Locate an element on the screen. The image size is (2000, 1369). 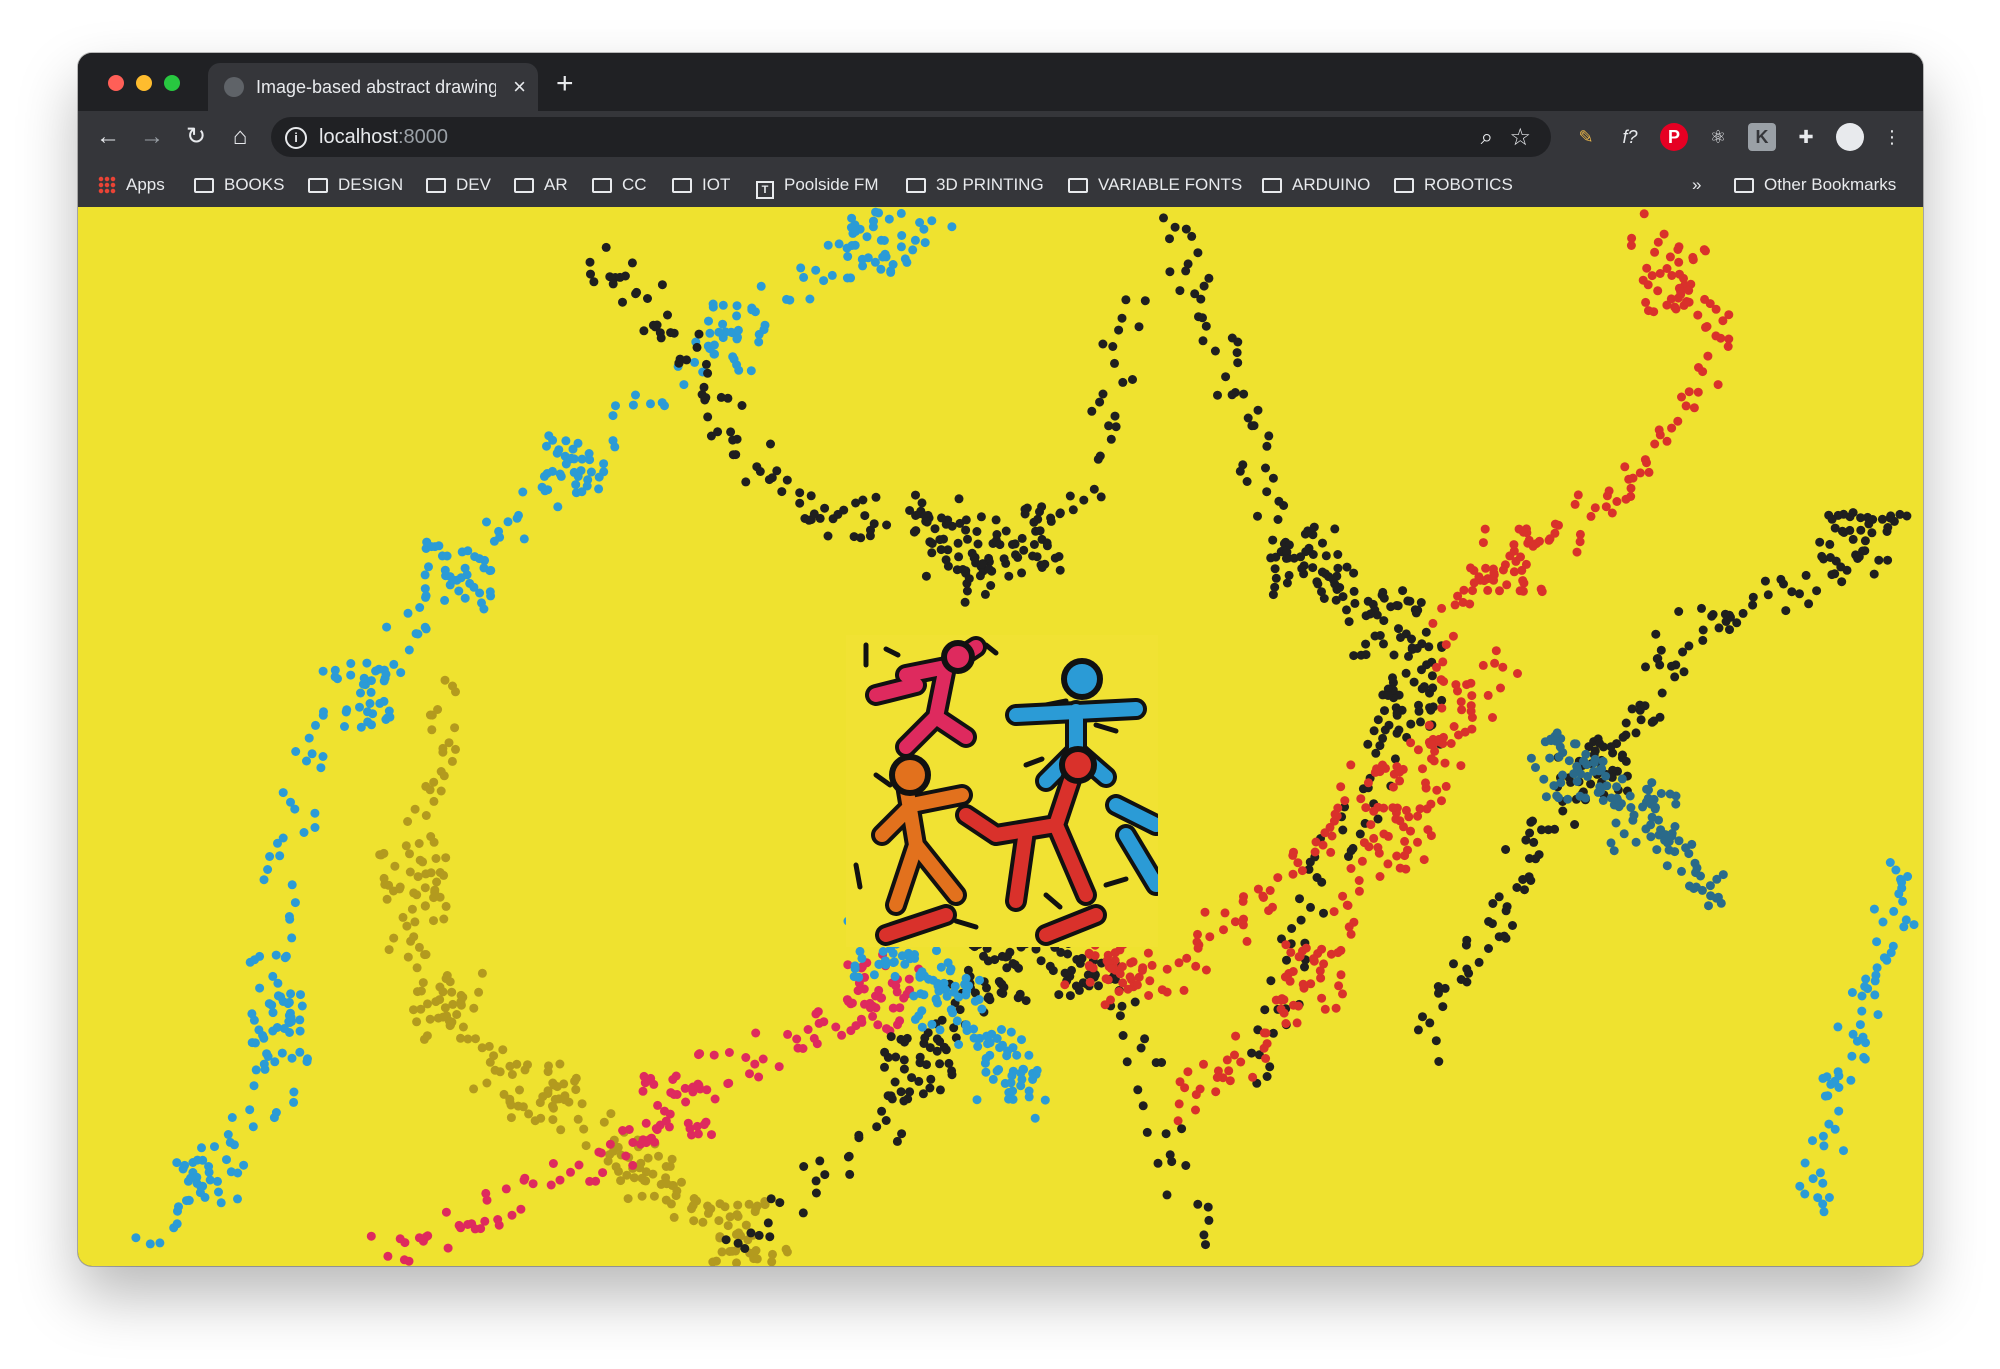
bookmark-variable-fonts: VARIABLE FONTS is located at coordinates (1155, 185).